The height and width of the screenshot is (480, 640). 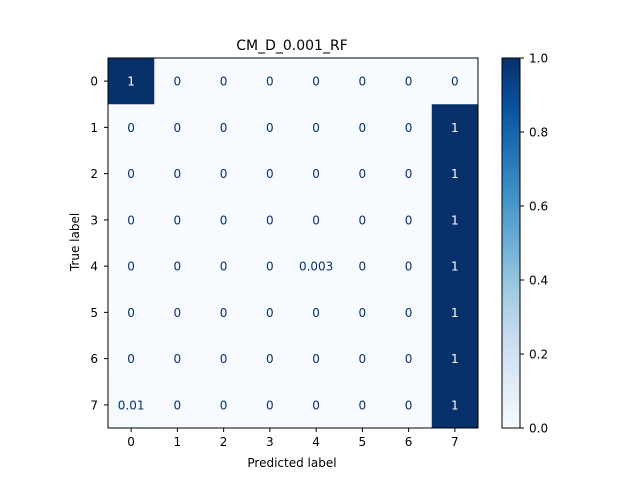 I want to click on x-tick-label: 4, so click(x=316, y=442).